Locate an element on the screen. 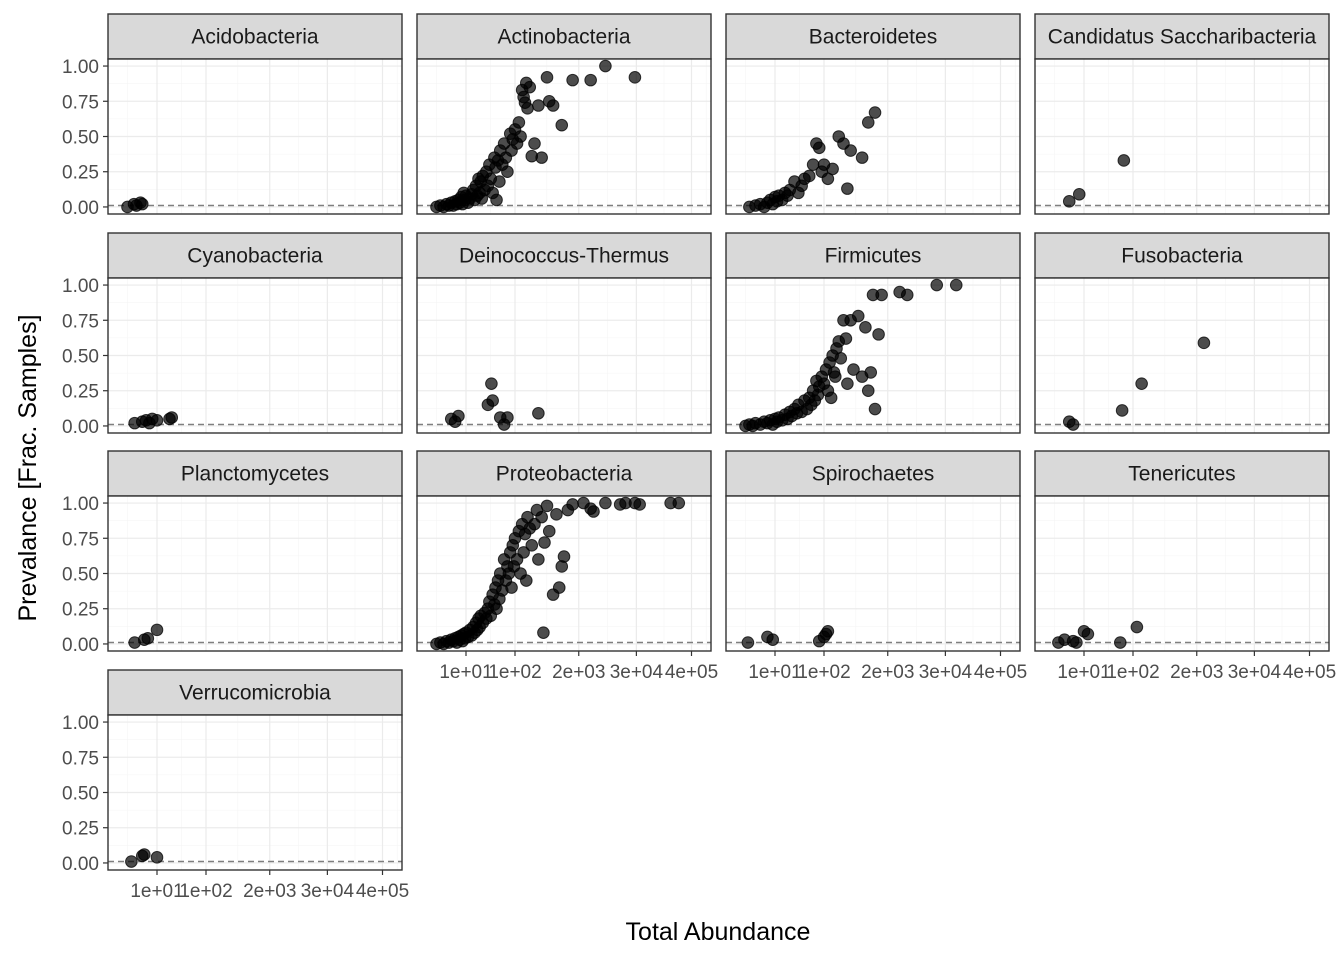 This screenshot has height=960, width=1344. y-tick-label: 1.00 is located at coordinates (80, 286).